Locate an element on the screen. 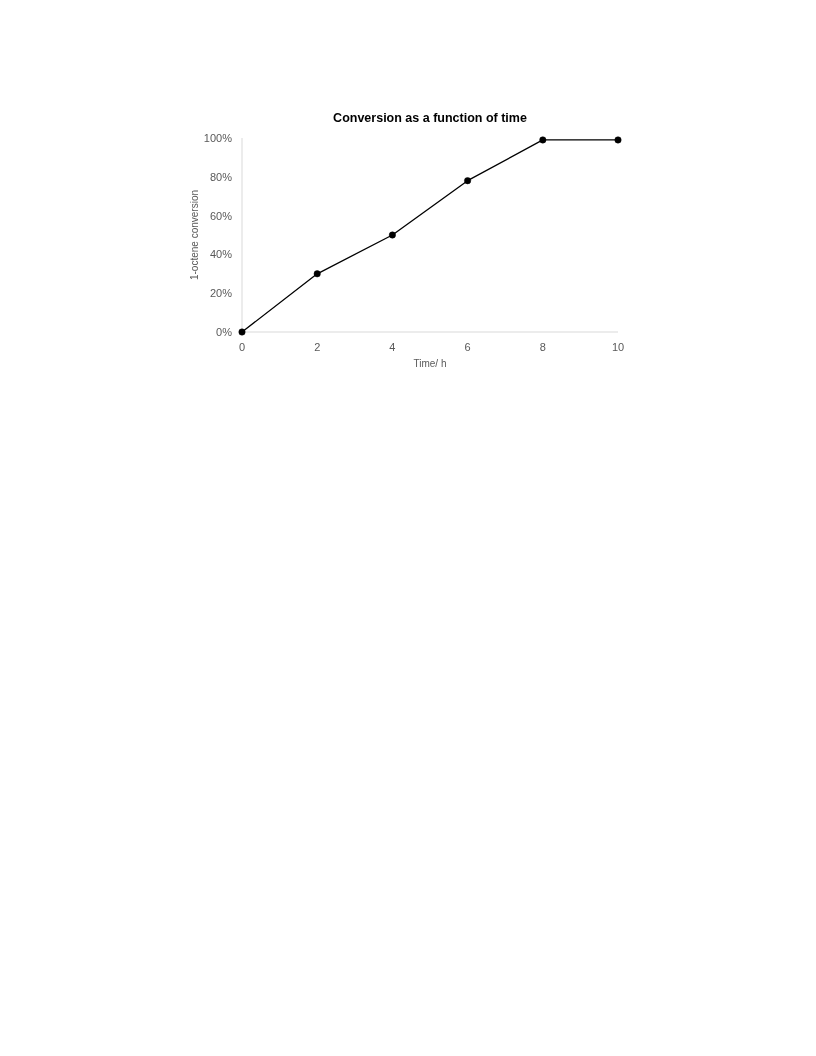  x-tick-label: 6 is located at coordinates (467, 347).